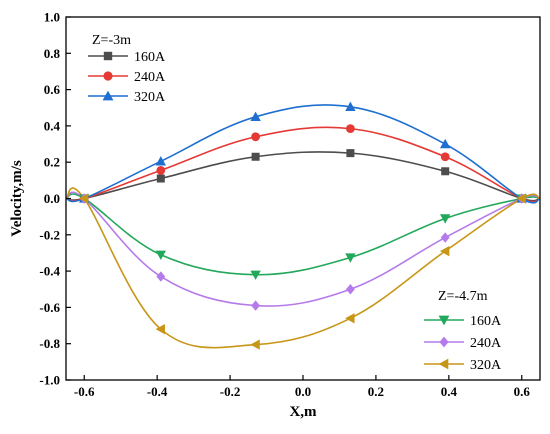 The height and width of the screenshot is (434, 550). I want to click on legend-title-1: Z=-4.7m, so click(463, 296).